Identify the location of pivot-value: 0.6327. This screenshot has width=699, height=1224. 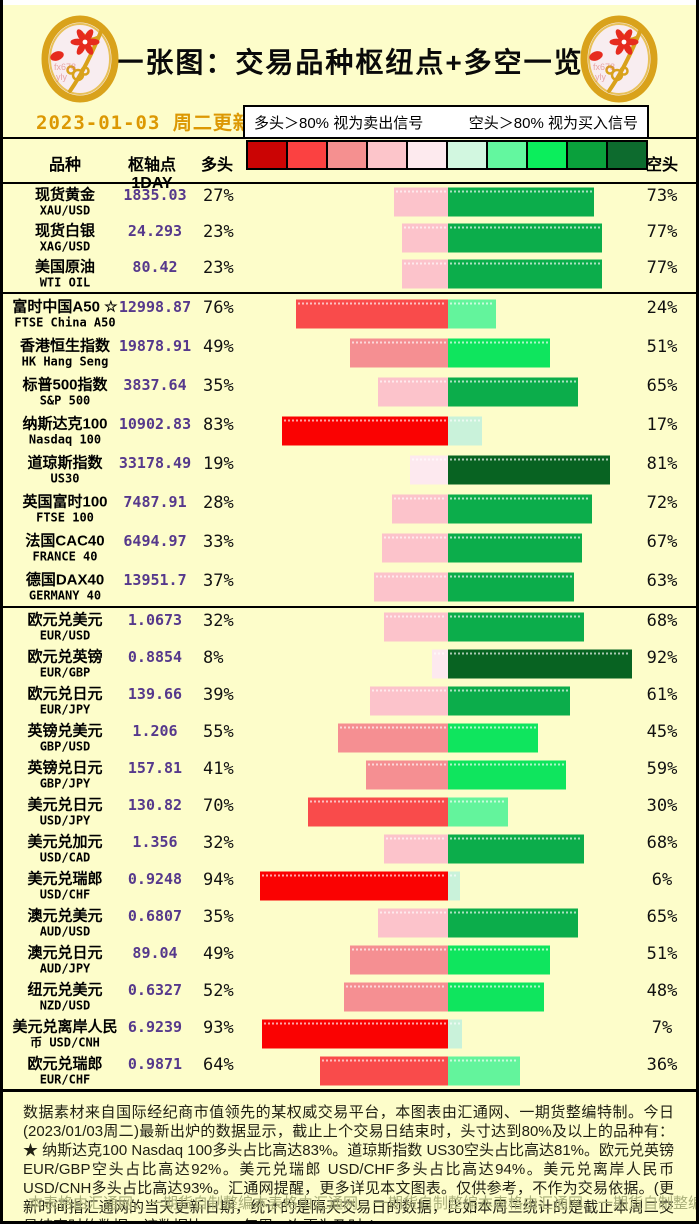
(155, 989).